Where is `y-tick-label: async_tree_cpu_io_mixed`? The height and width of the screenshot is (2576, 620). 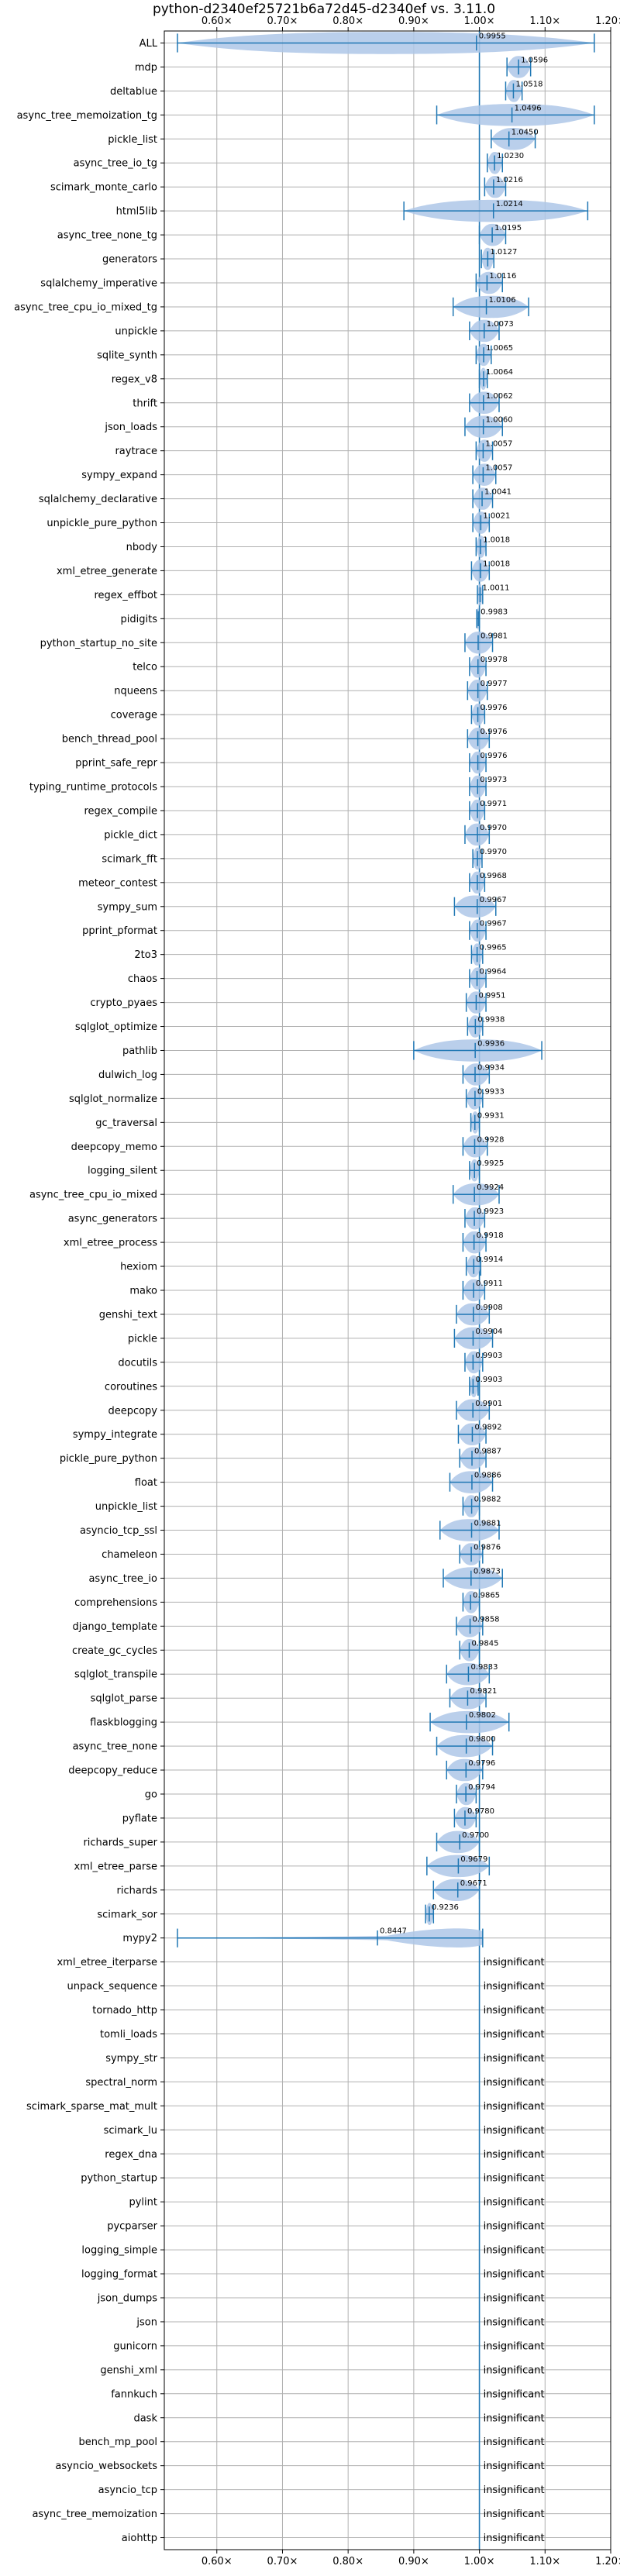 y-tick-label: async_tree_cpu_io_mixed is located at coordinates (93, 1195).